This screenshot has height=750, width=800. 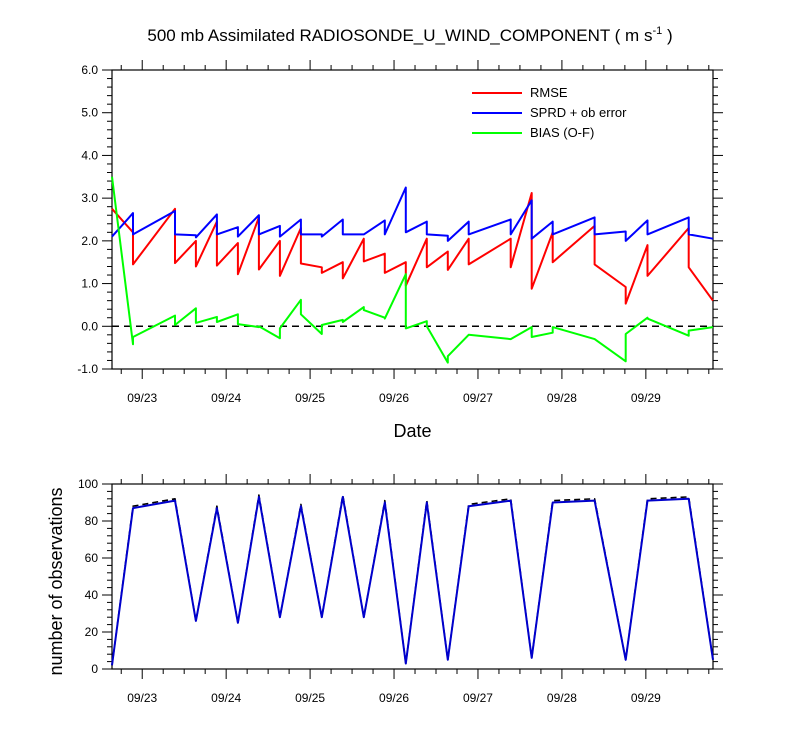 I want to click on legend-label: BIAS (O-F), so click(x=562, y=132).